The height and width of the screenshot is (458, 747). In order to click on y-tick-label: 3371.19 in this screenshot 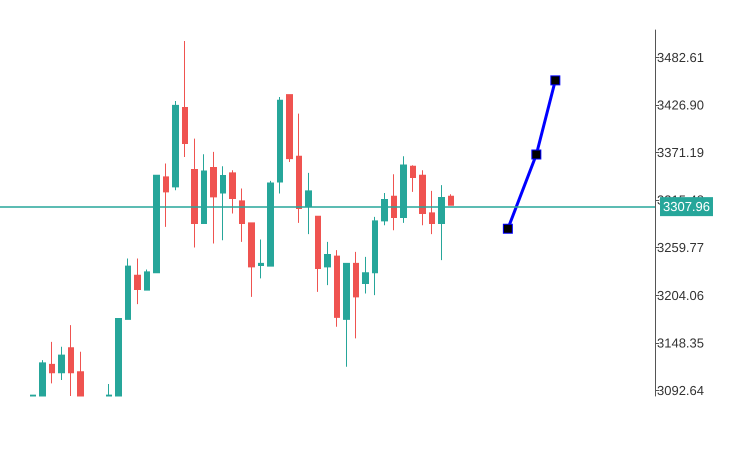, I will do `click(680, 152)`.